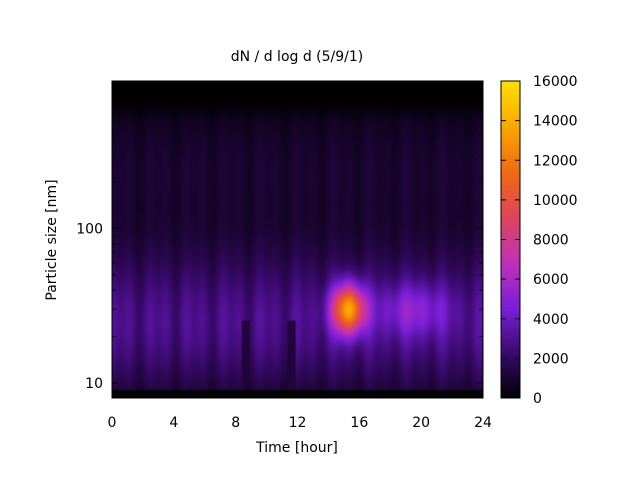 The height and width of the screenshot is (480, 640). What do you see at coordinates (483, 423) in the screenshot?
I see `x-tick-label: 24` at bounding box center [483, 423].